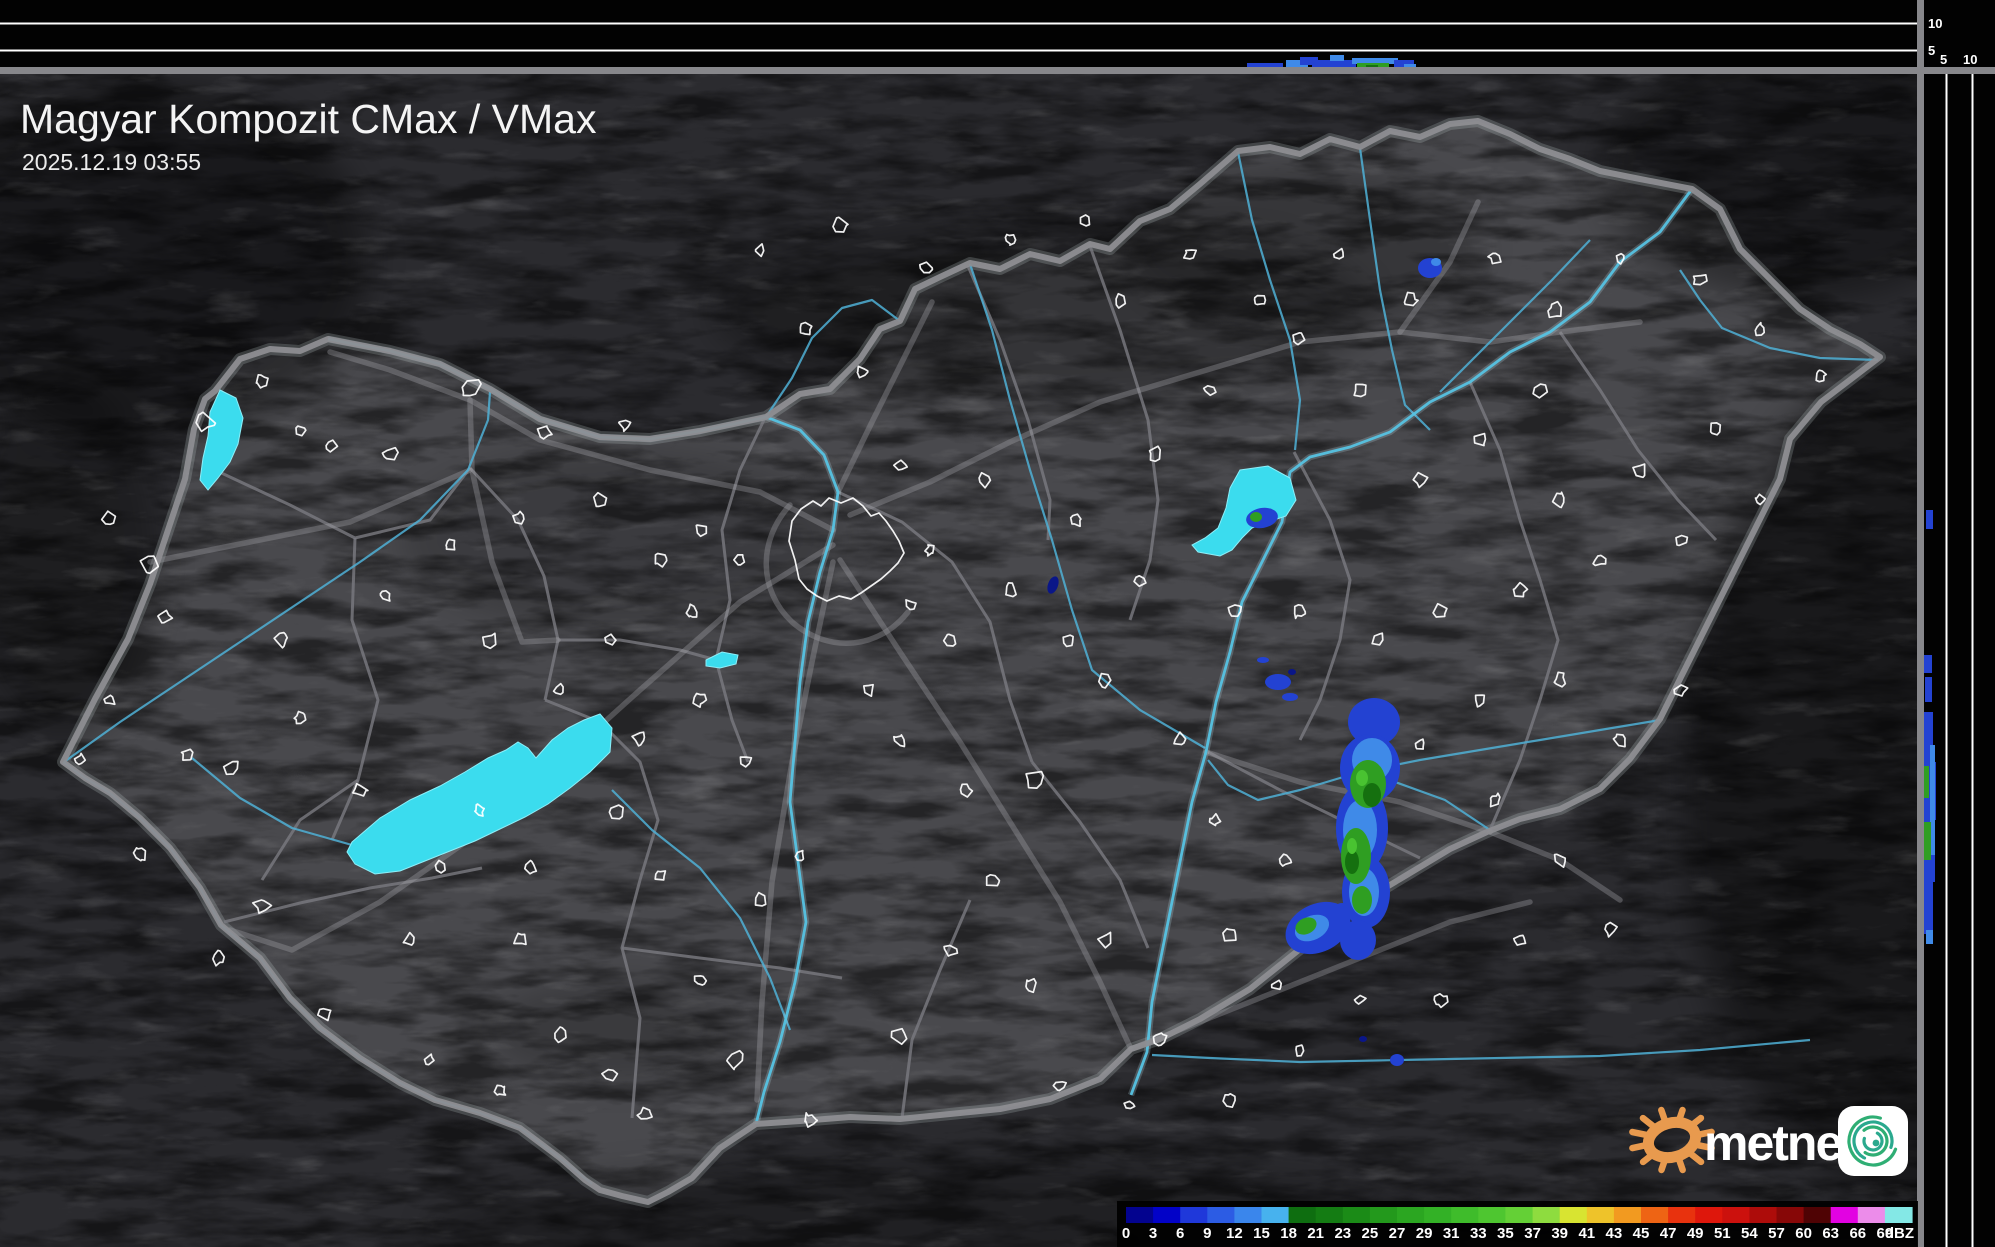 This screenshot has width=1995, height=1247. I want to click on colorbar-tick-label: 57, so click(1776, 1233).